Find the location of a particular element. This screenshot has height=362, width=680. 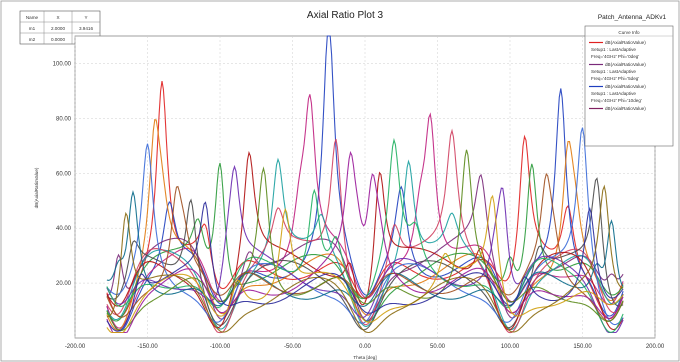

y-tick-label: 100.00 is located at coordinates (62, 64).